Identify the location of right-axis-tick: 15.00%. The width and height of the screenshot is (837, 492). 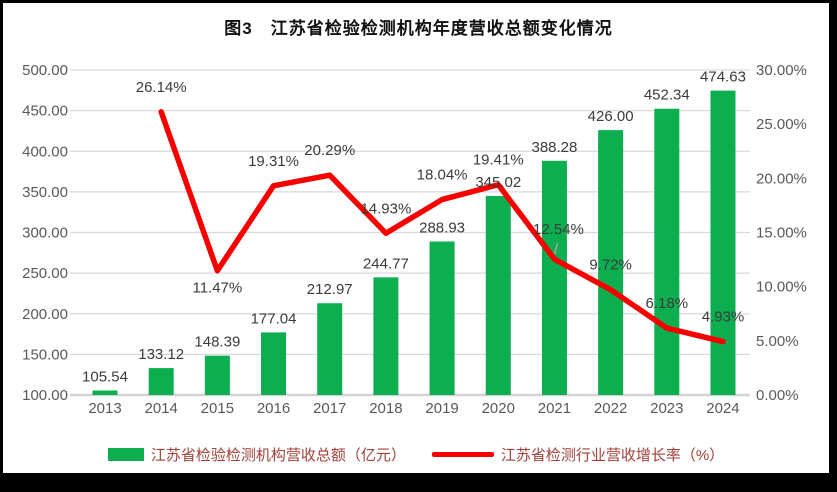
(781, 233).